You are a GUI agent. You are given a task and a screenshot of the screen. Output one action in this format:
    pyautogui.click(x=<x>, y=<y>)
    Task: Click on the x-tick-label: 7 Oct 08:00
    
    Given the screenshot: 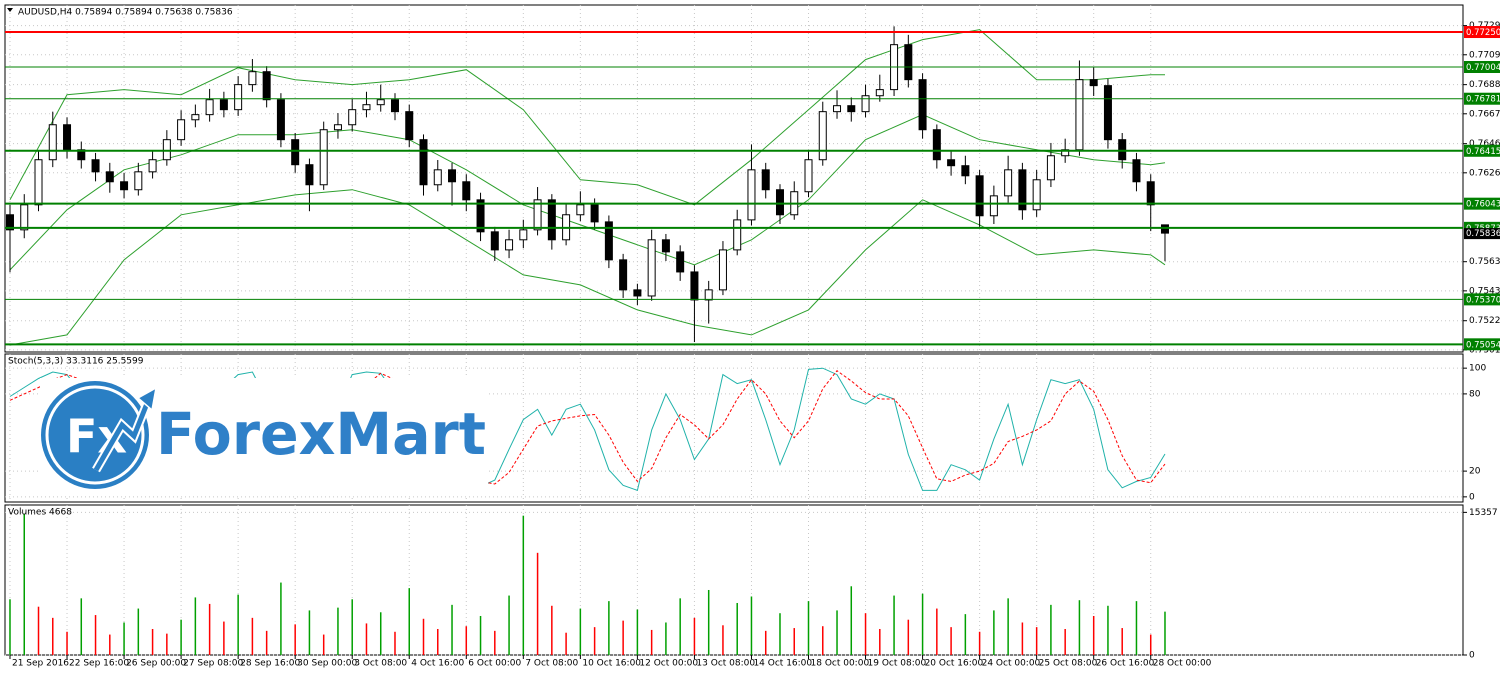 What is the action you would take?
    pyautogui.click(x=551, y=664)
    